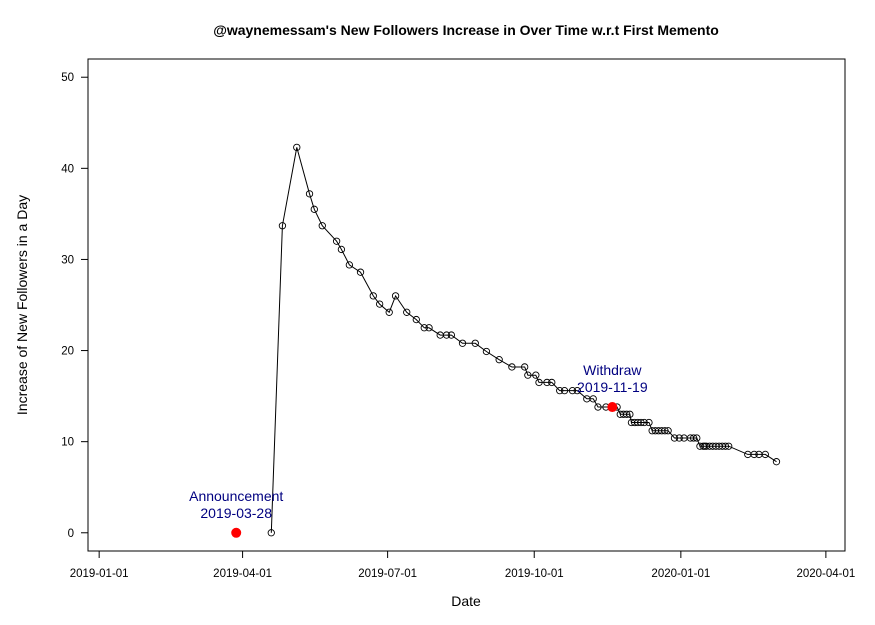  What do you see at coordinates (99, 574) in the screenshot?
I see `x-tick-label: 2019-01-01` at bounding box center [99, 574].